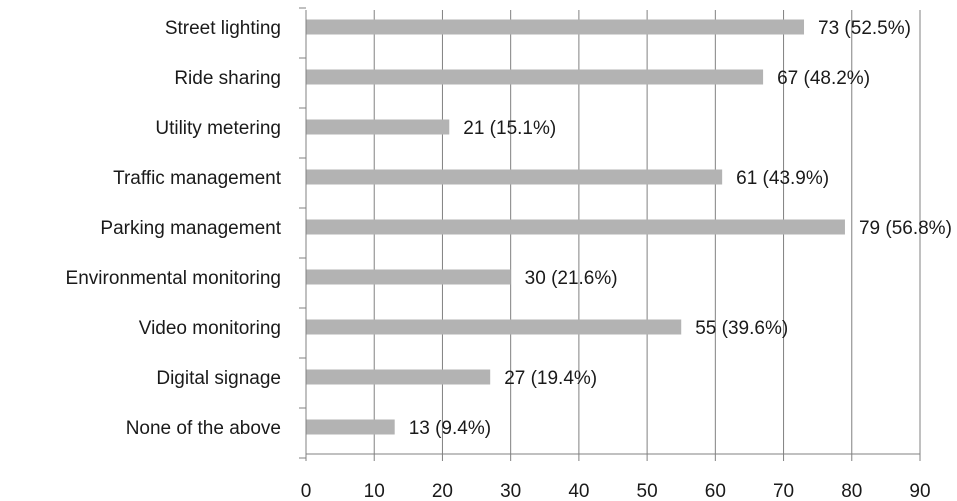 This screenshot has width=957, height=501. Describe the element at coordinates (782, 178) in the screenshot. I see `data-label: 61 (43.9%)` at that location.